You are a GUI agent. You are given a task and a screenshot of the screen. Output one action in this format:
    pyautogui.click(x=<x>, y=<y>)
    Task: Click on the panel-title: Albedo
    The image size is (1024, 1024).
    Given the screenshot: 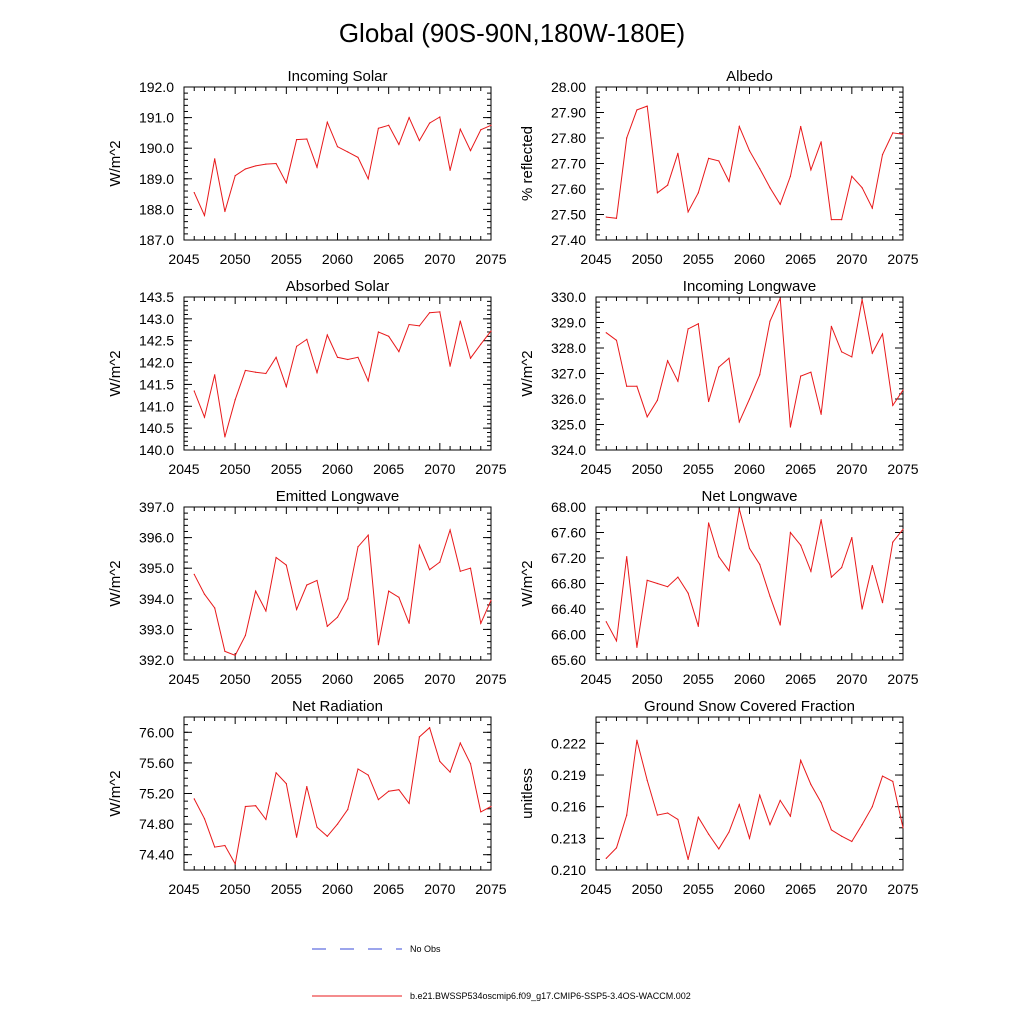 What is the action you would take?
    pyautogui.click(x=749, y=76)
    